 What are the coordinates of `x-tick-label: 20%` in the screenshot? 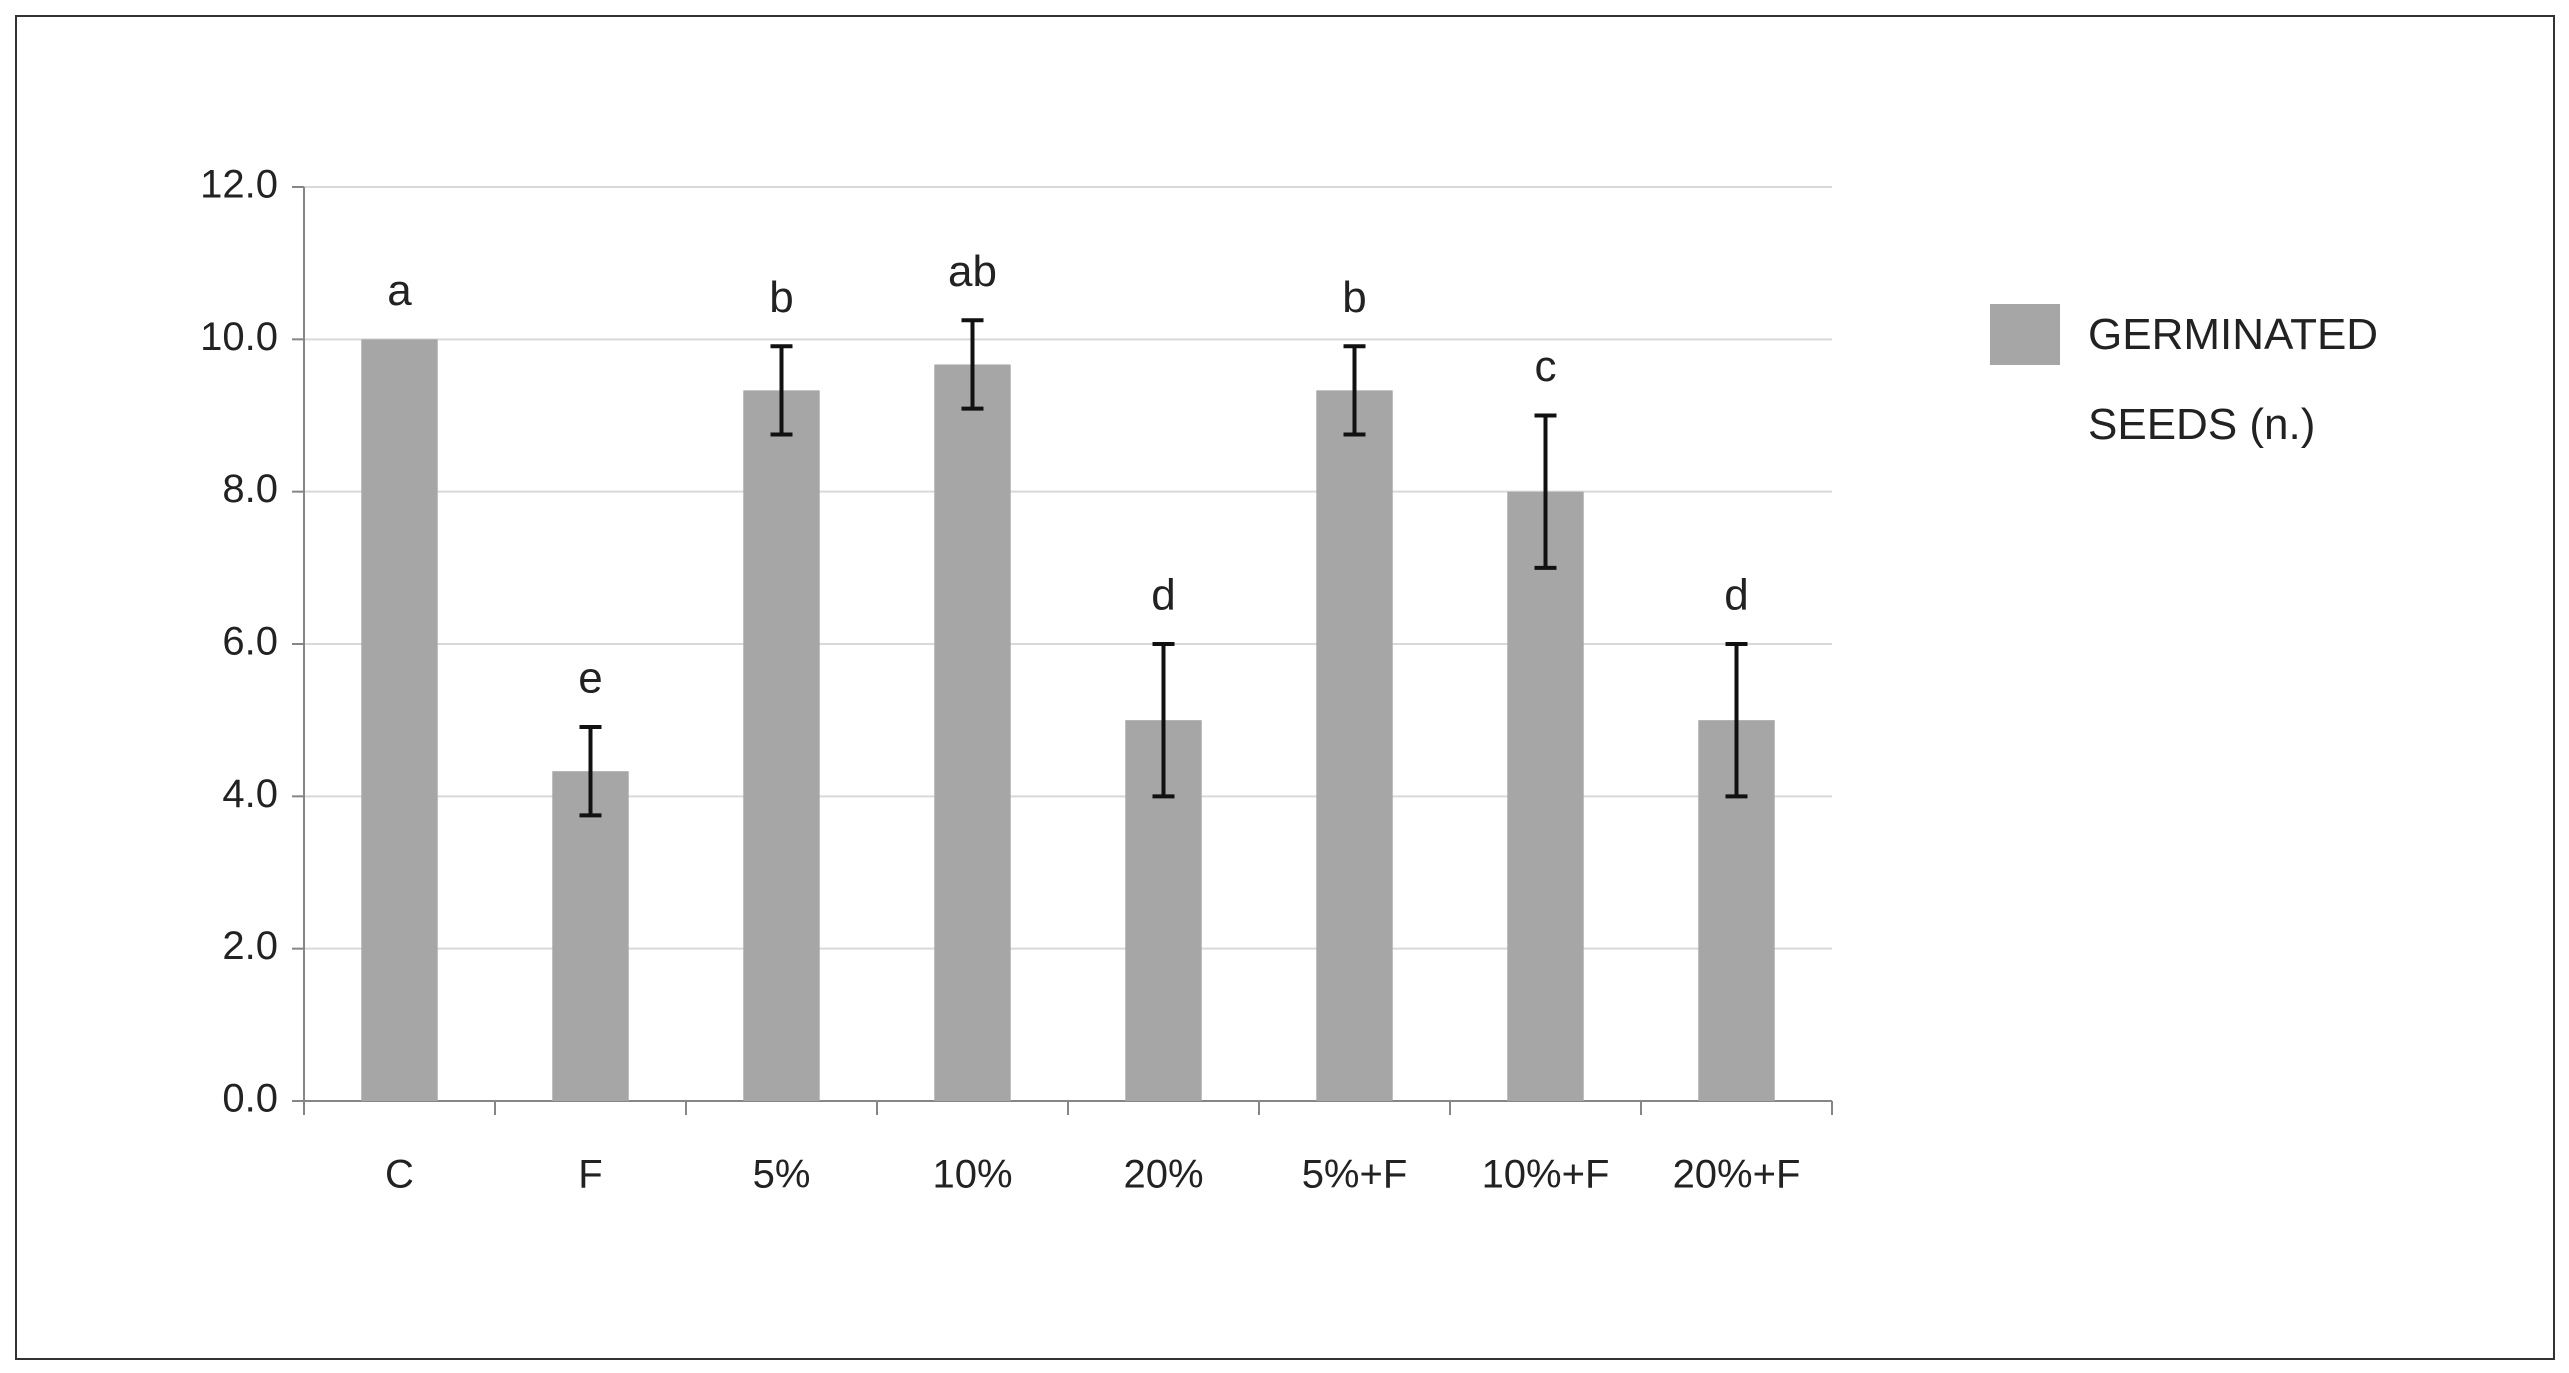 It's located at (1163, 1175).